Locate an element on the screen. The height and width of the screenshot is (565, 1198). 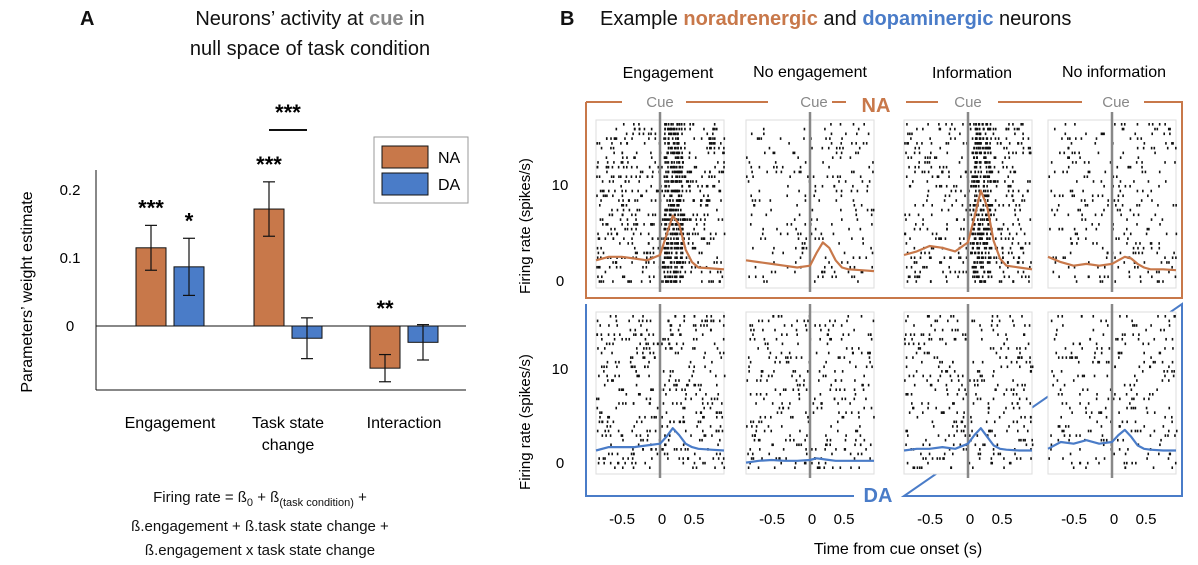
legend-label-na: NA is located at coordinates (449, 158).